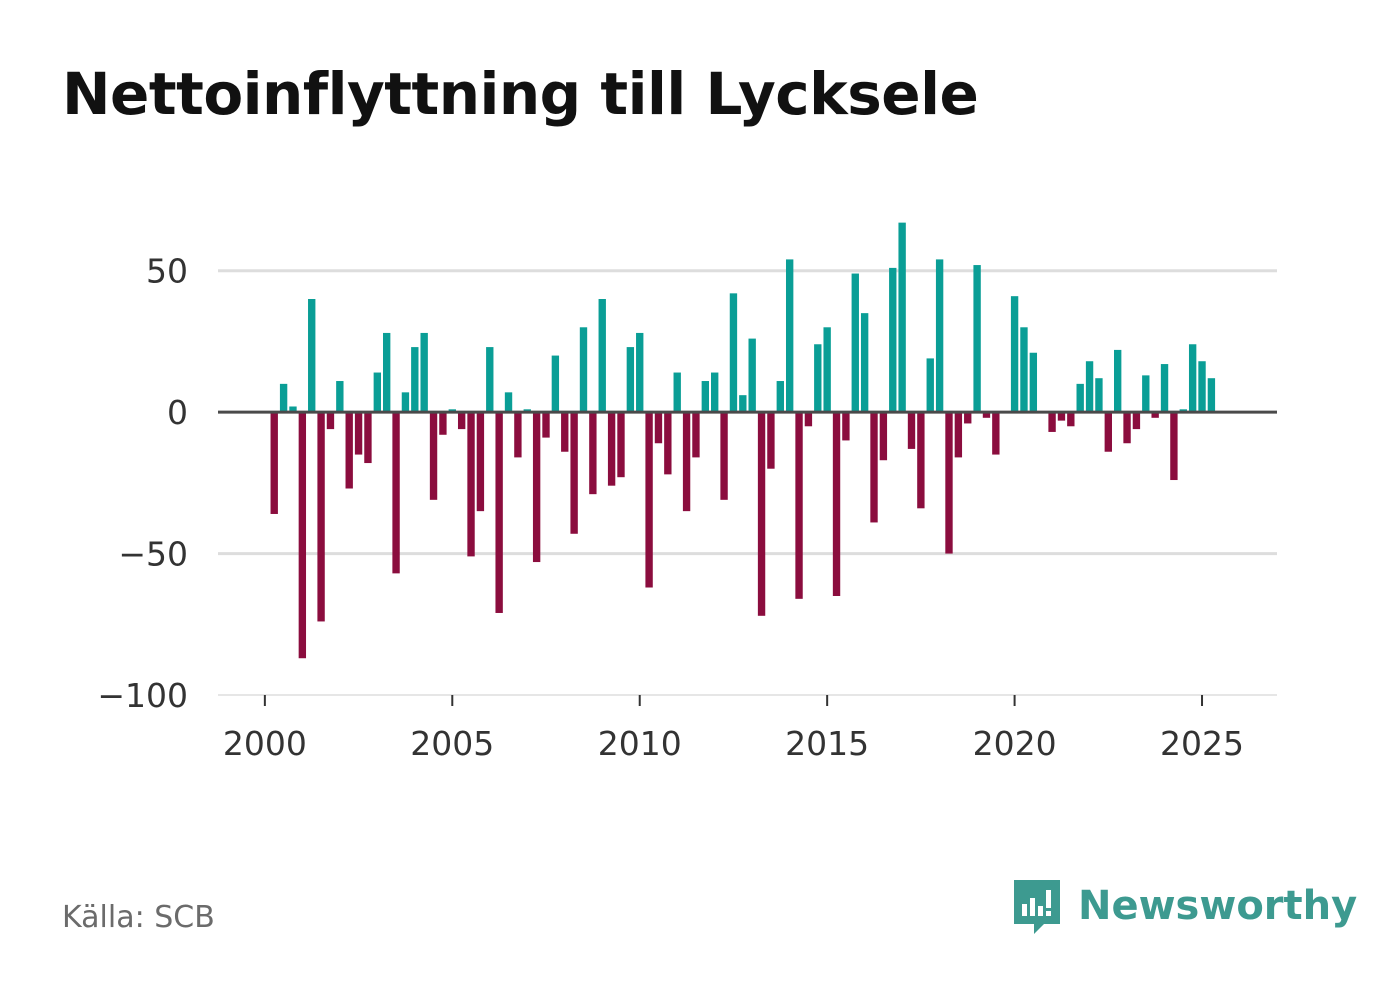 This screenshot has height=999, width=1382. Describe the element at coordinates (536, 487) in the screenshot. I see `bar: -53` at that location.